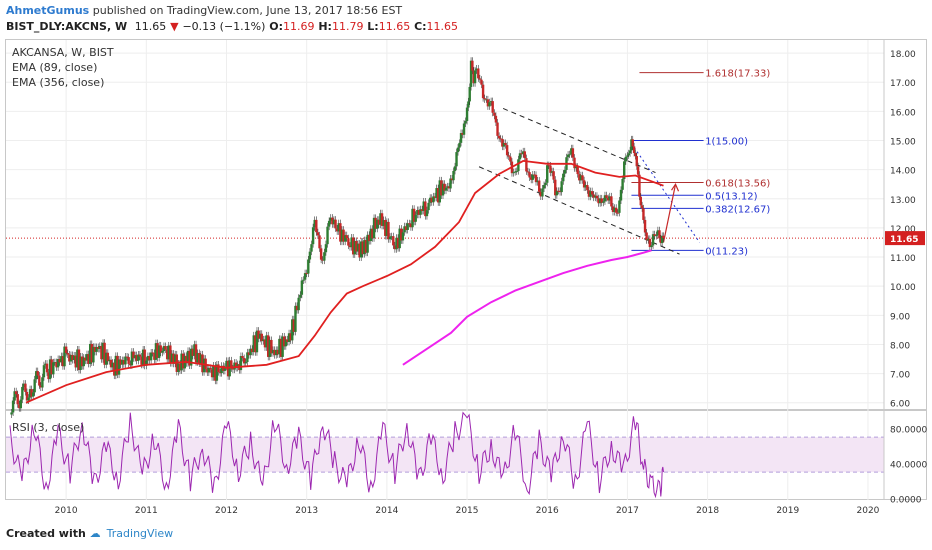  What do you see at coordinates (140, 533) in the screenshot?
I see `tradingview-brand: TradingView` at bounding box center [140, 533].